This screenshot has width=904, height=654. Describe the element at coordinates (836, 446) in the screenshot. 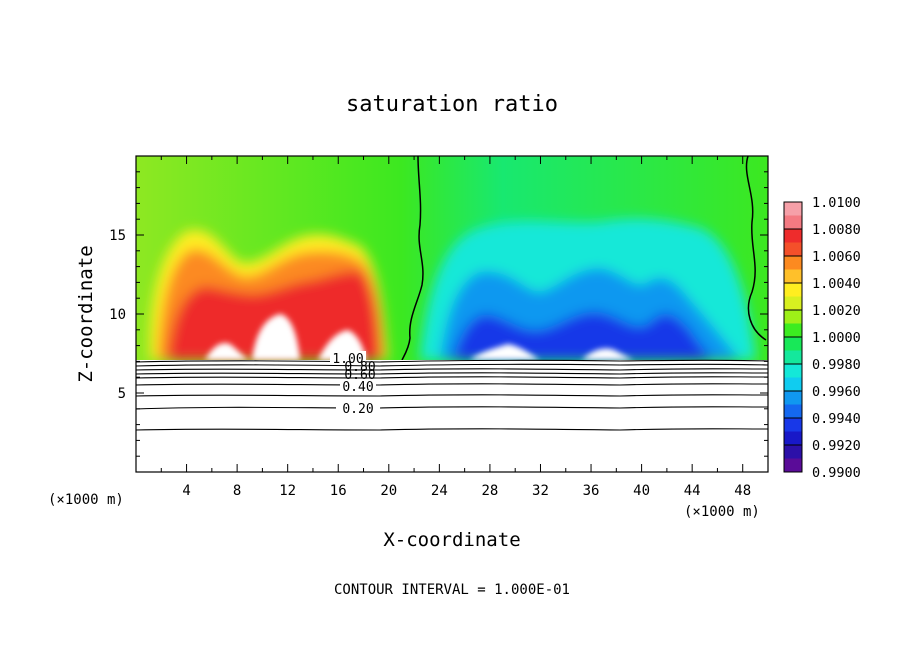

I see `colorbar-label-9: 0.9920` at that location.